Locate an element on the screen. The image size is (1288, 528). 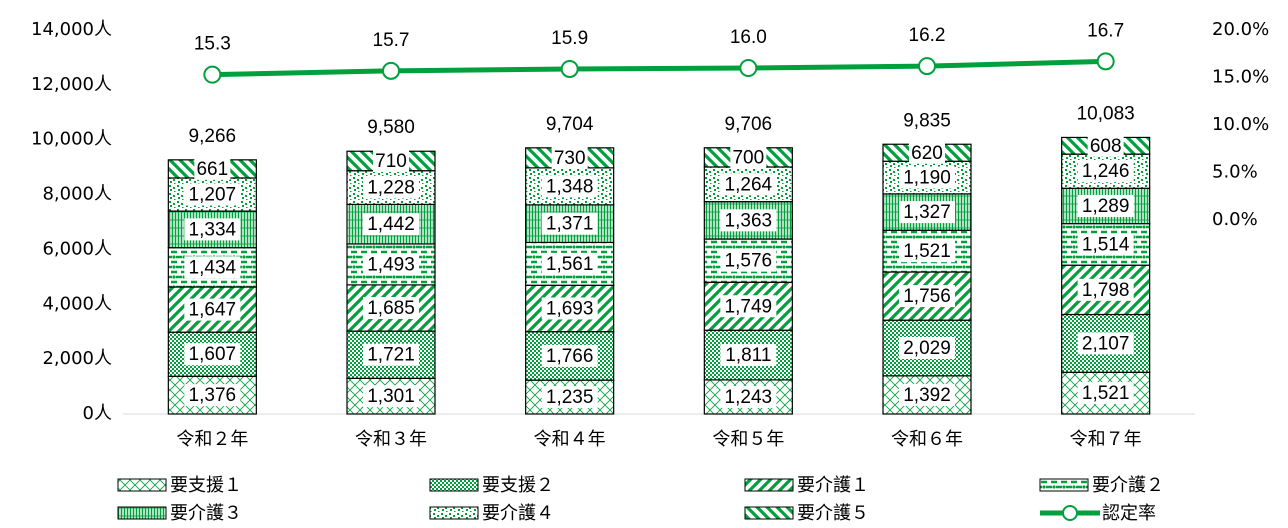
data-label: 620 is located at coordinates (927, 153).